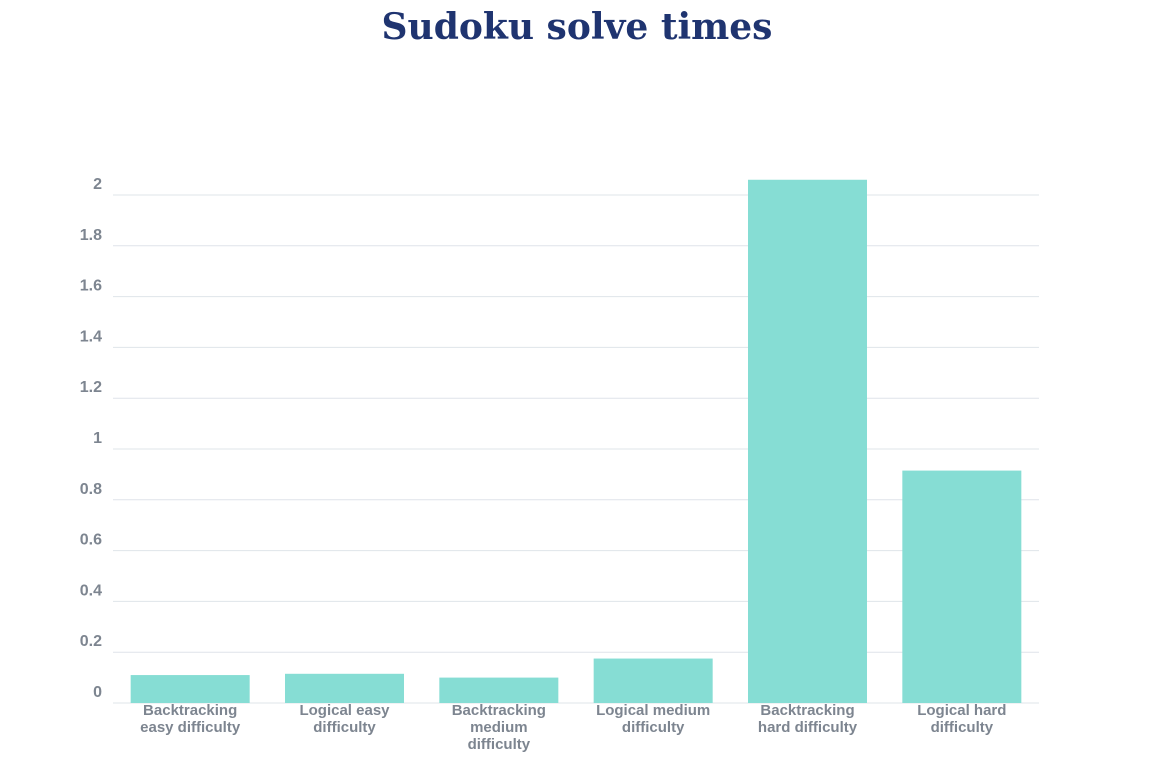 The height and width of the screenshot is (765, 1154). I want to click on y-tick-label: 1.4, so click(91, 336).